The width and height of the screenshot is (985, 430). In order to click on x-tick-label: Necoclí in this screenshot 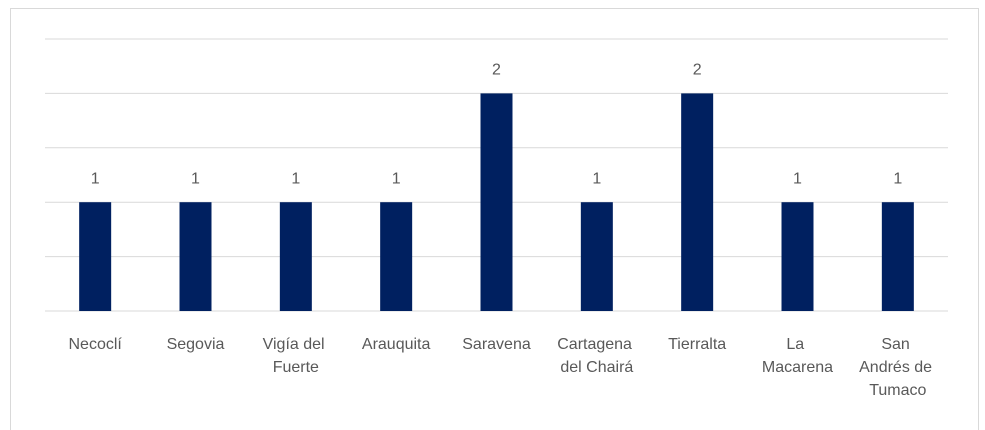, I will do `click(95, 344)`.